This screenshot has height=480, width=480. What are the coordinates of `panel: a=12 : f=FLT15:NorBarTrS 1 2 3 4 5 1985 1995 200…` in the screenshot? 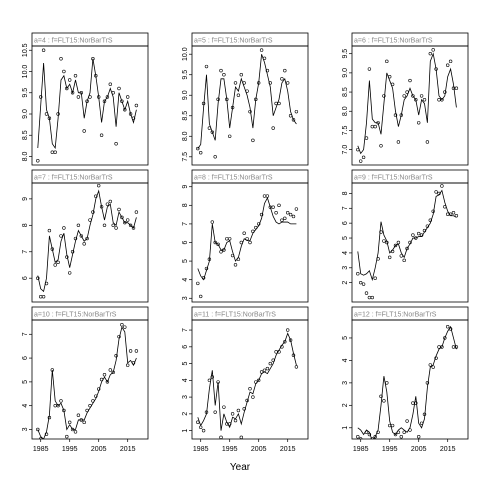 It's located at (405, 379).